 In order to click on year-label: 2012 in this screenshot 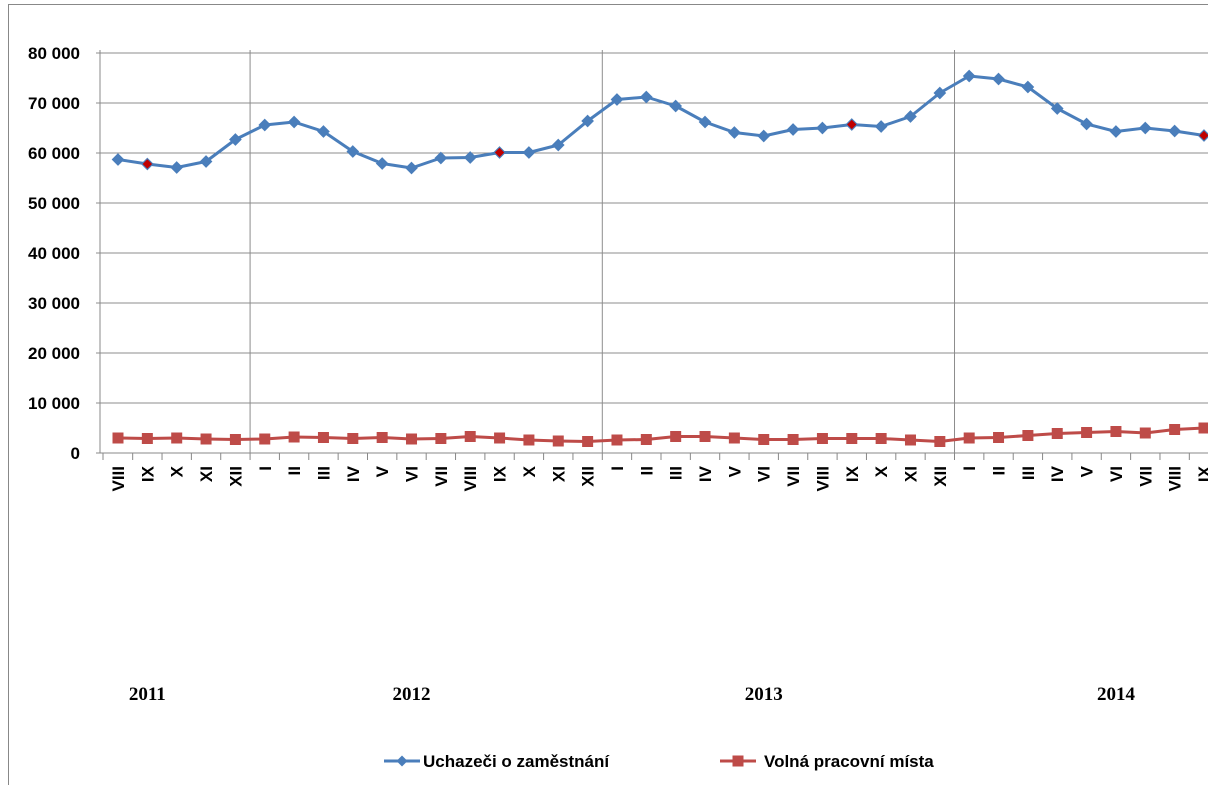, I will do `click(412, 694)`.